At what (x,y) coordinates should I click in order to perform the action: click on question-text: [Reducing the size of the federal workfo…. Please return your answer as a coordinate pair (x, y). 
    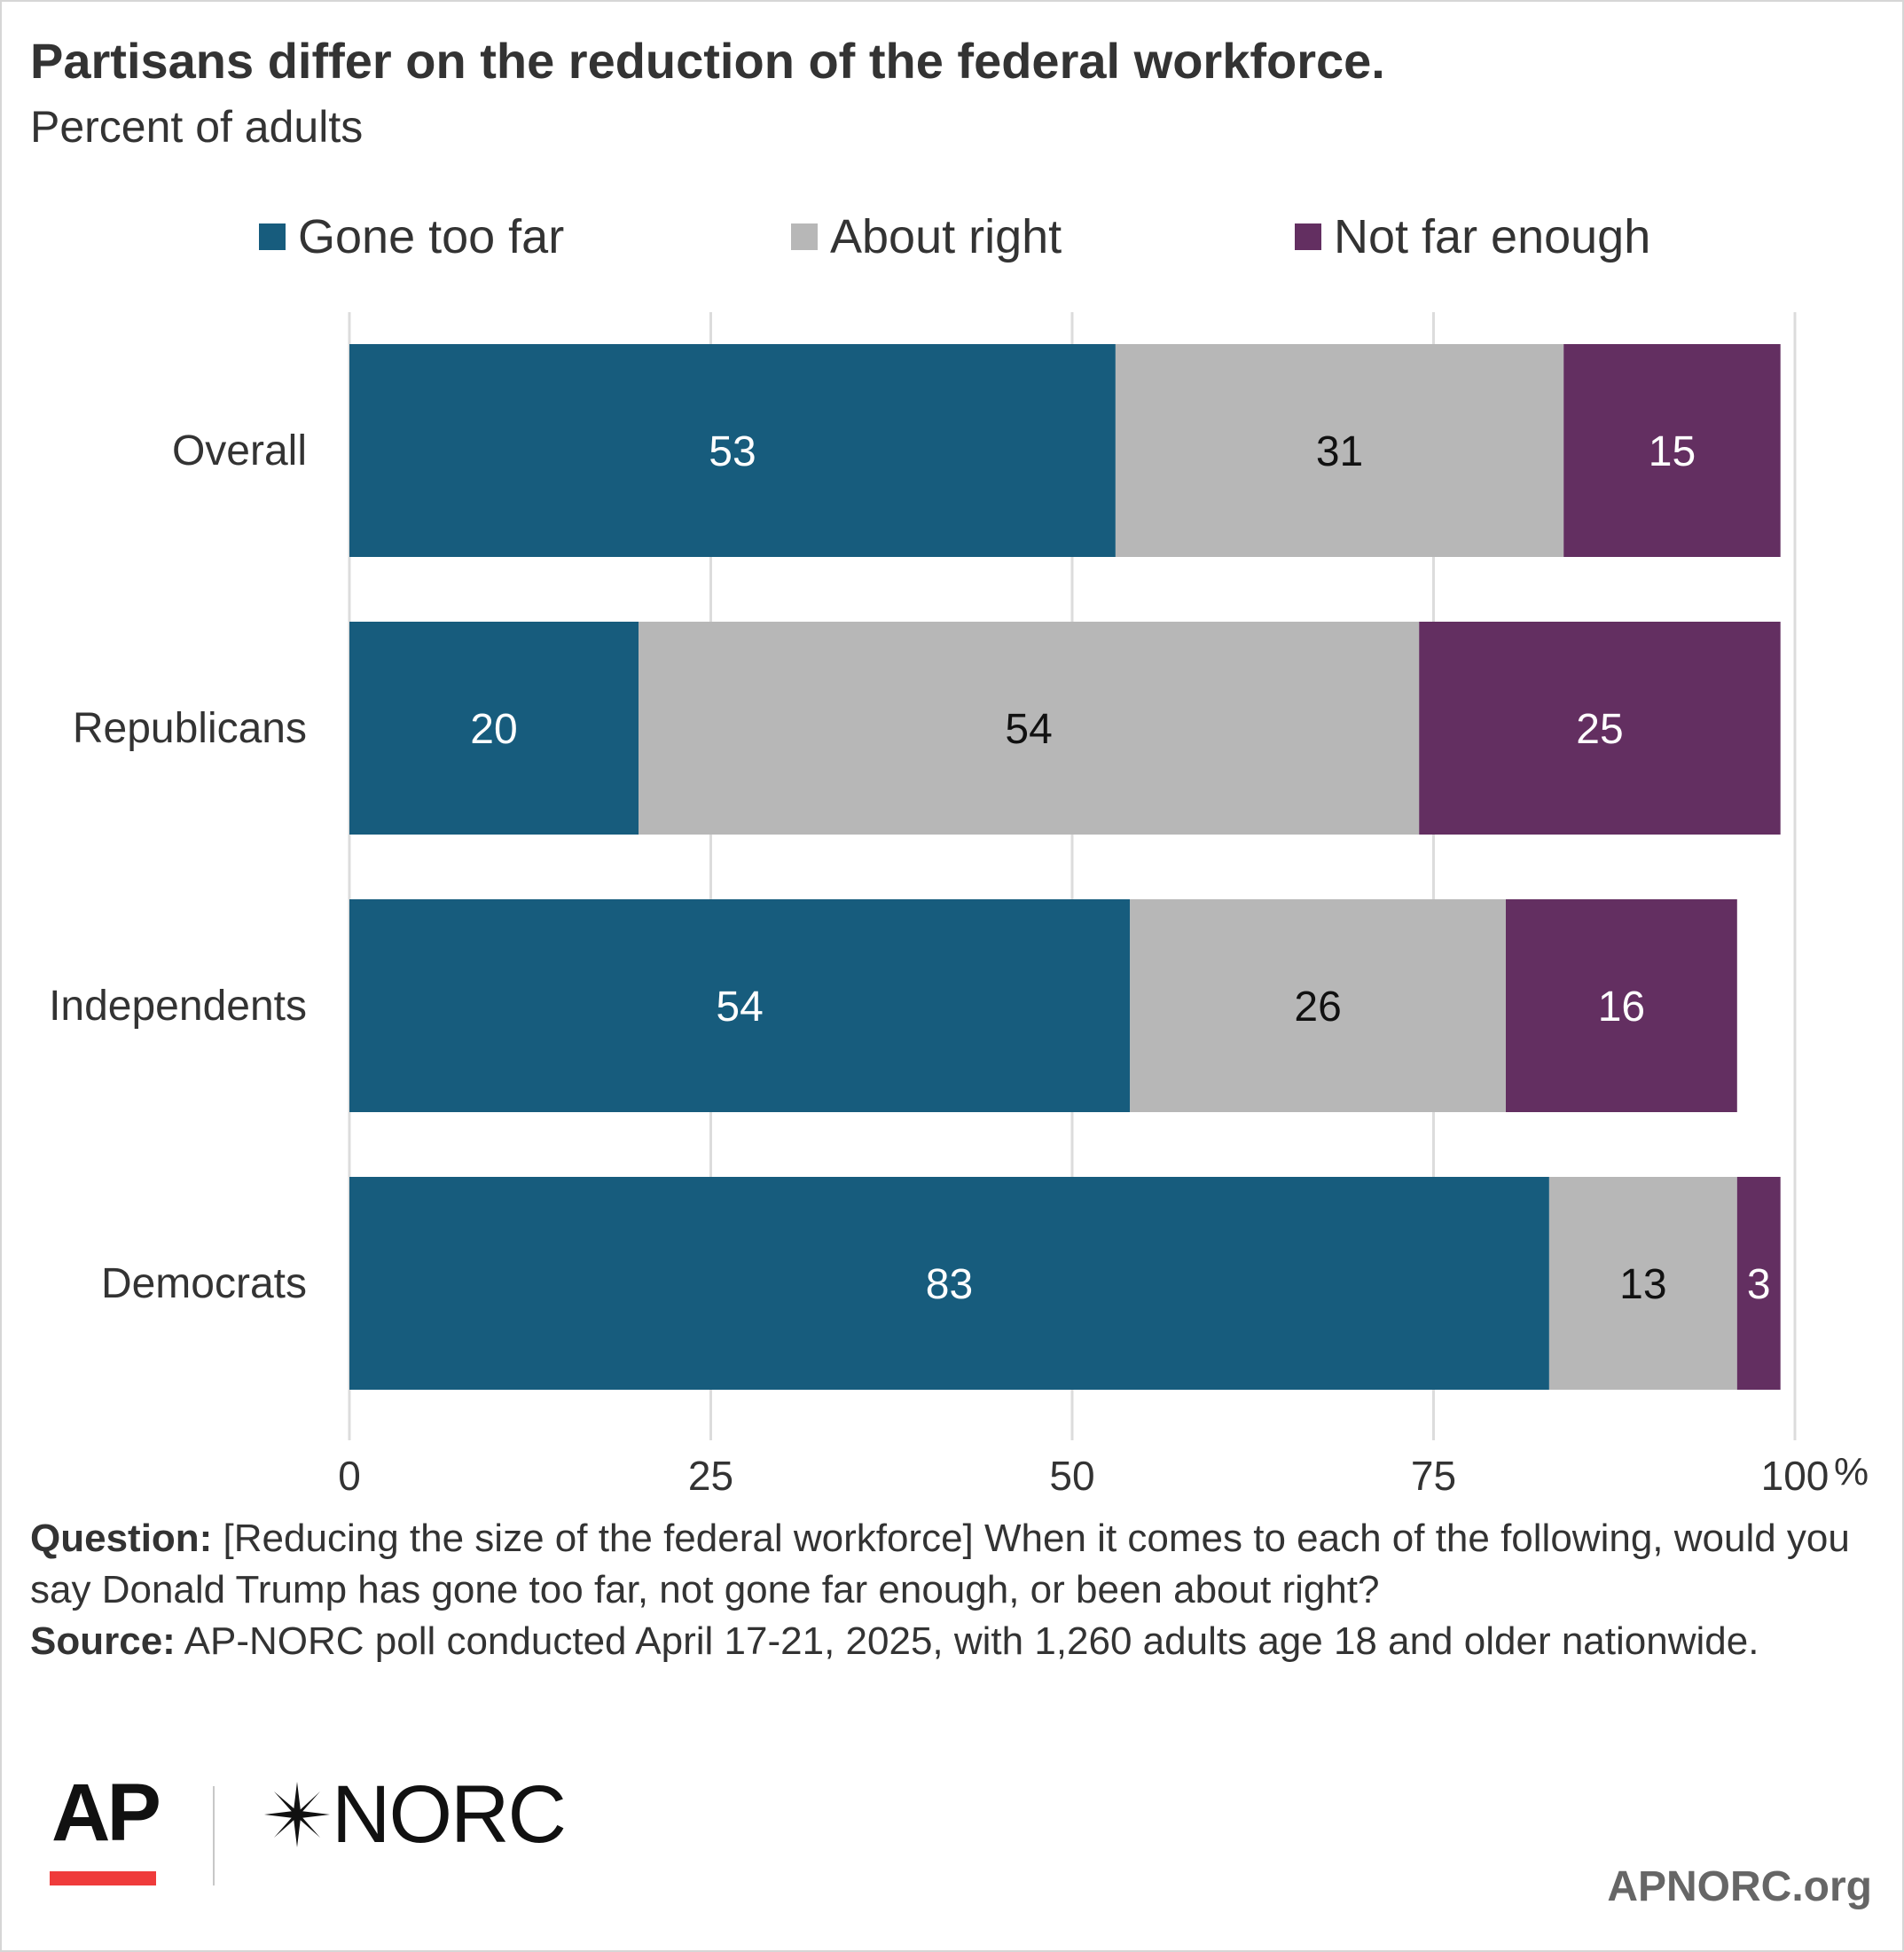
    Looking at the image, I should click on (940, 1564).